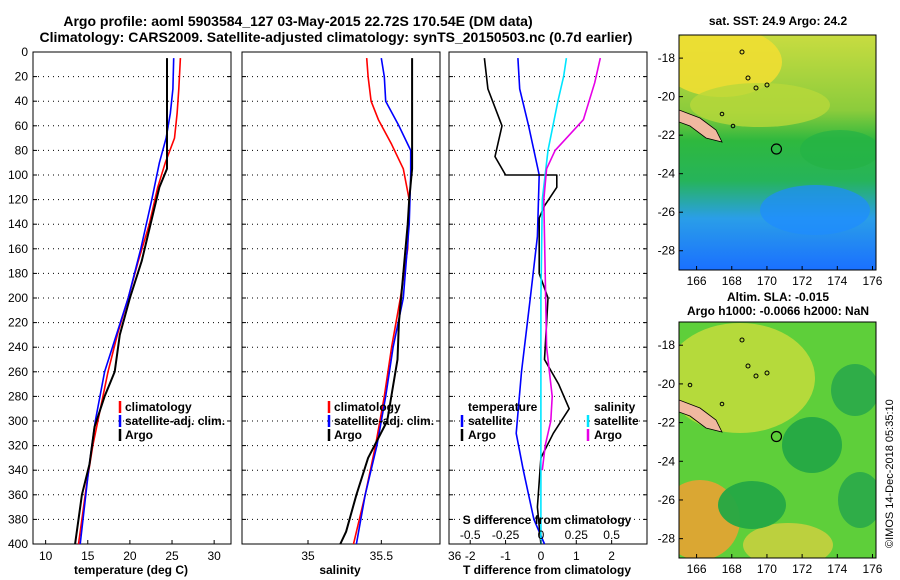  Describe the element at coordinates (701, 126) in the screenshot. I see `sst-new-caledonia` at that location.